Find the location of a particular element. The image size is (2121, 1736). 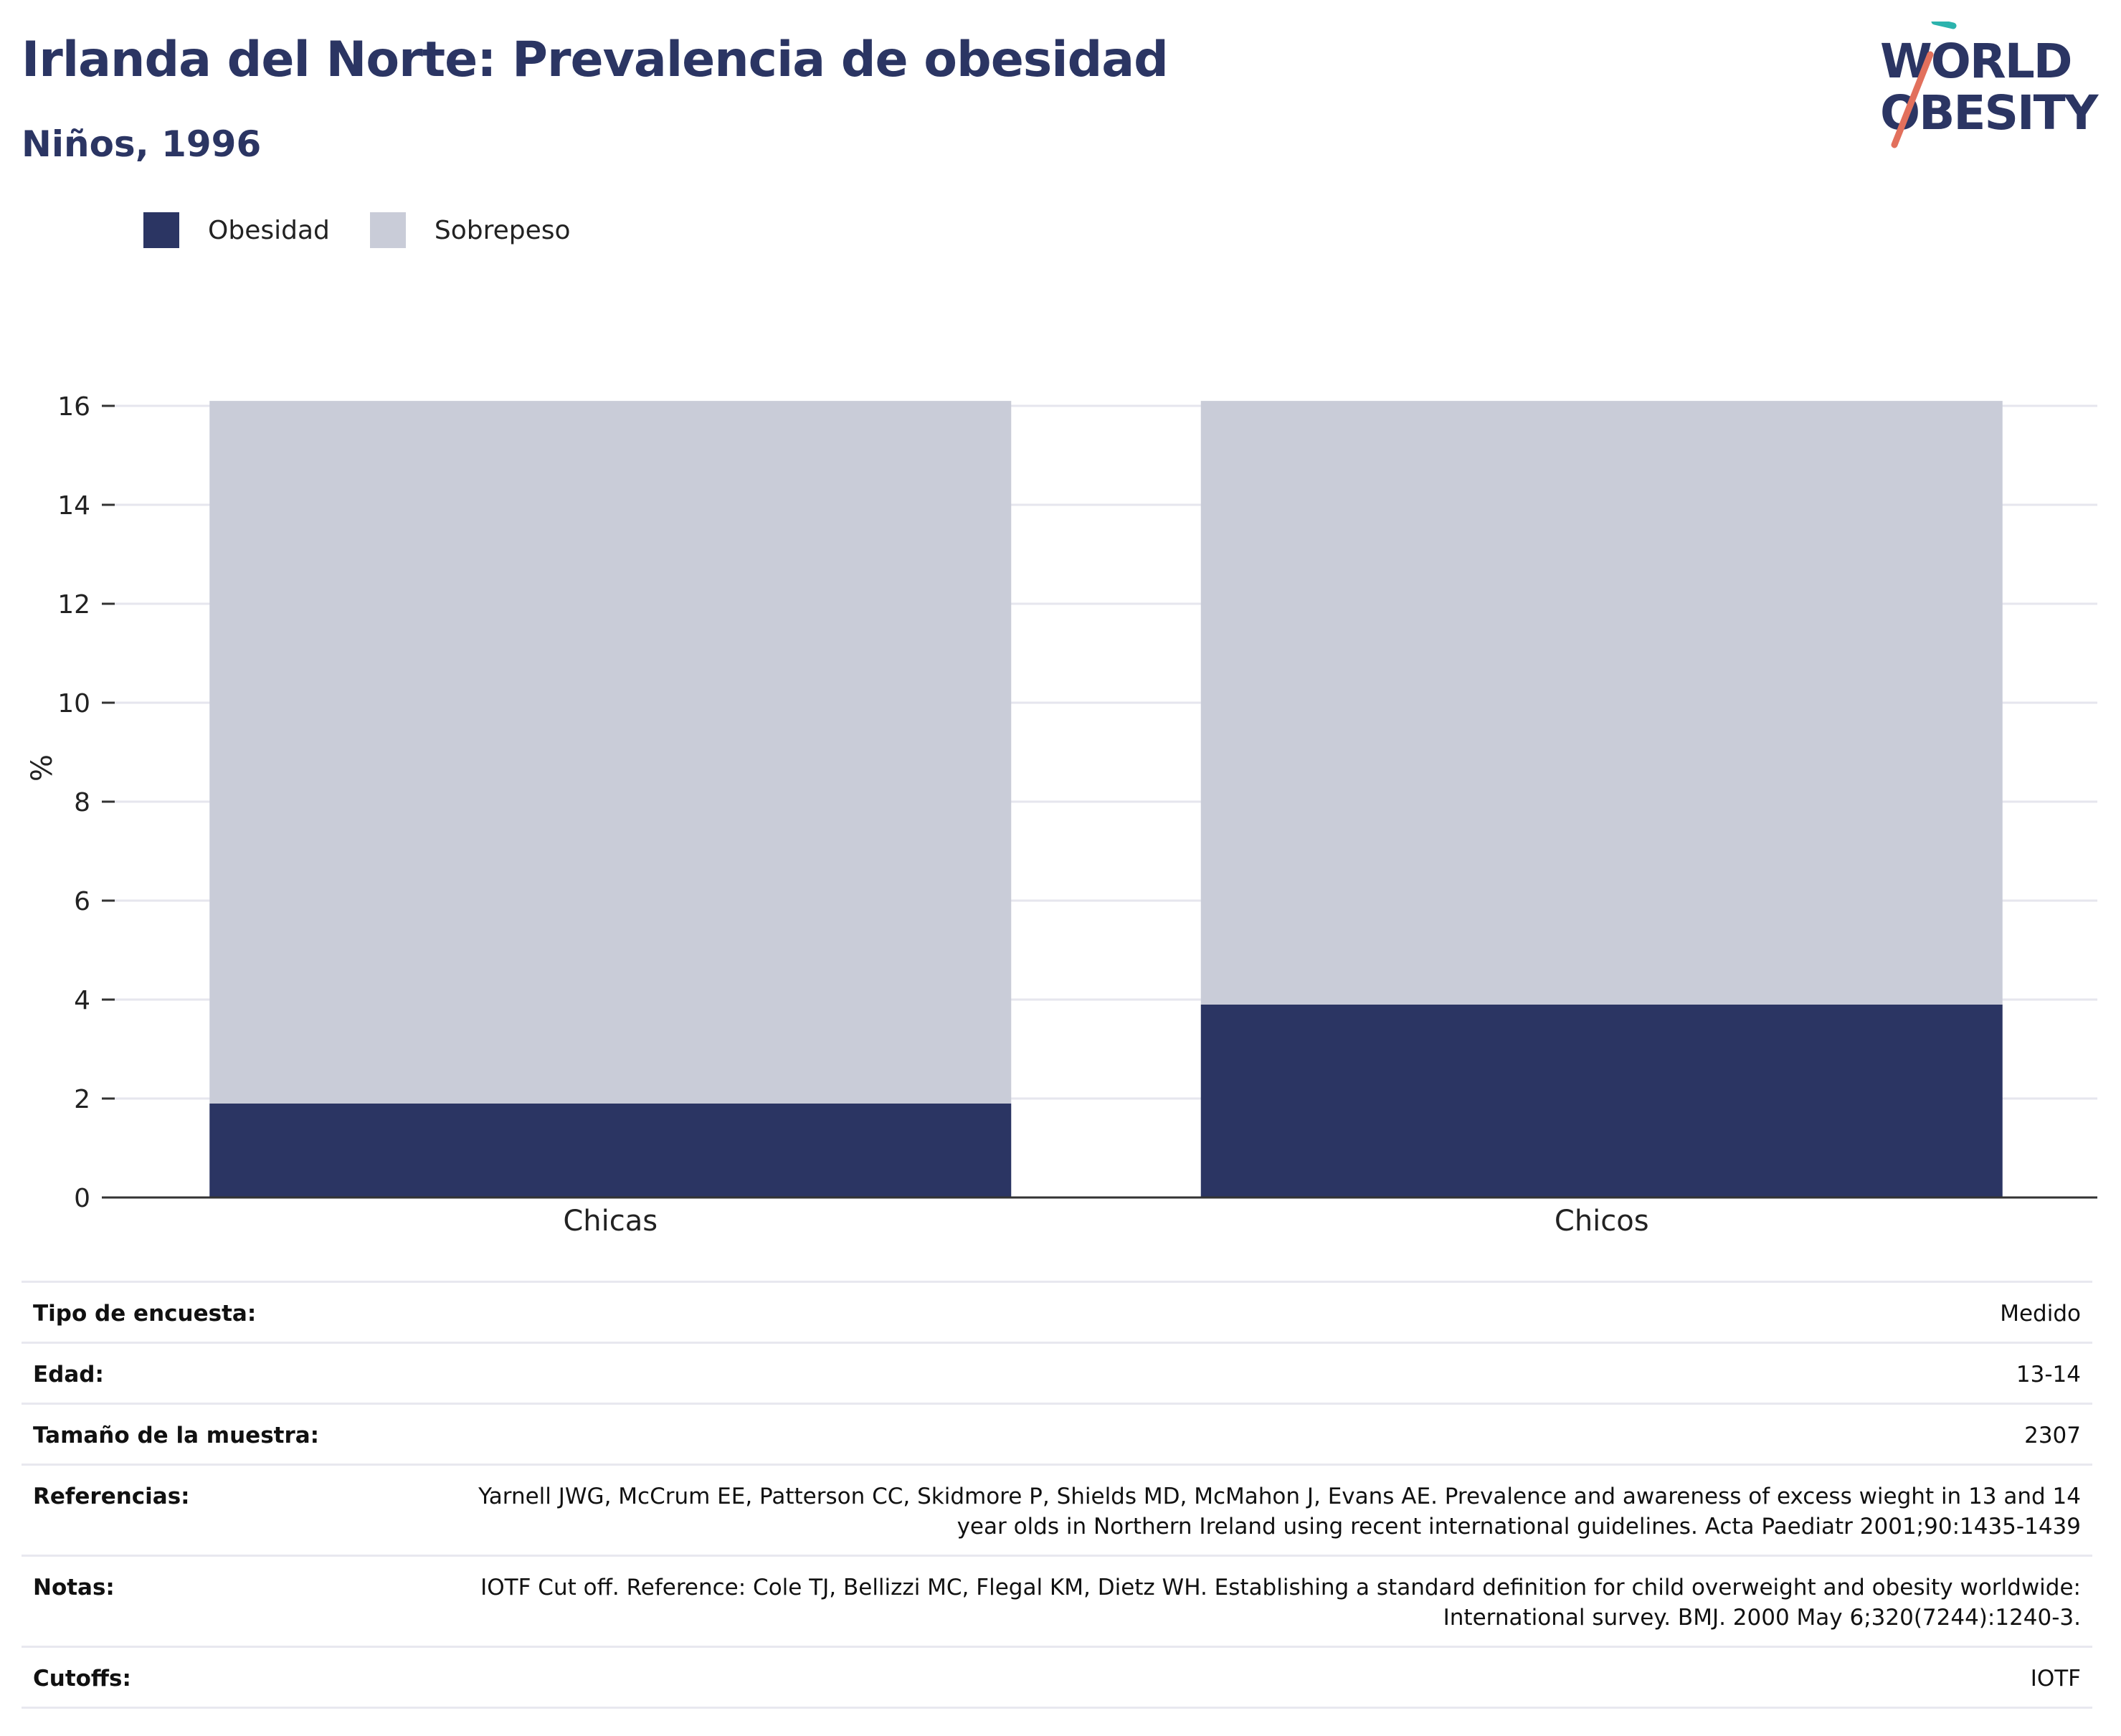

logo-slash-coral is located at coordinates (1912, 99).